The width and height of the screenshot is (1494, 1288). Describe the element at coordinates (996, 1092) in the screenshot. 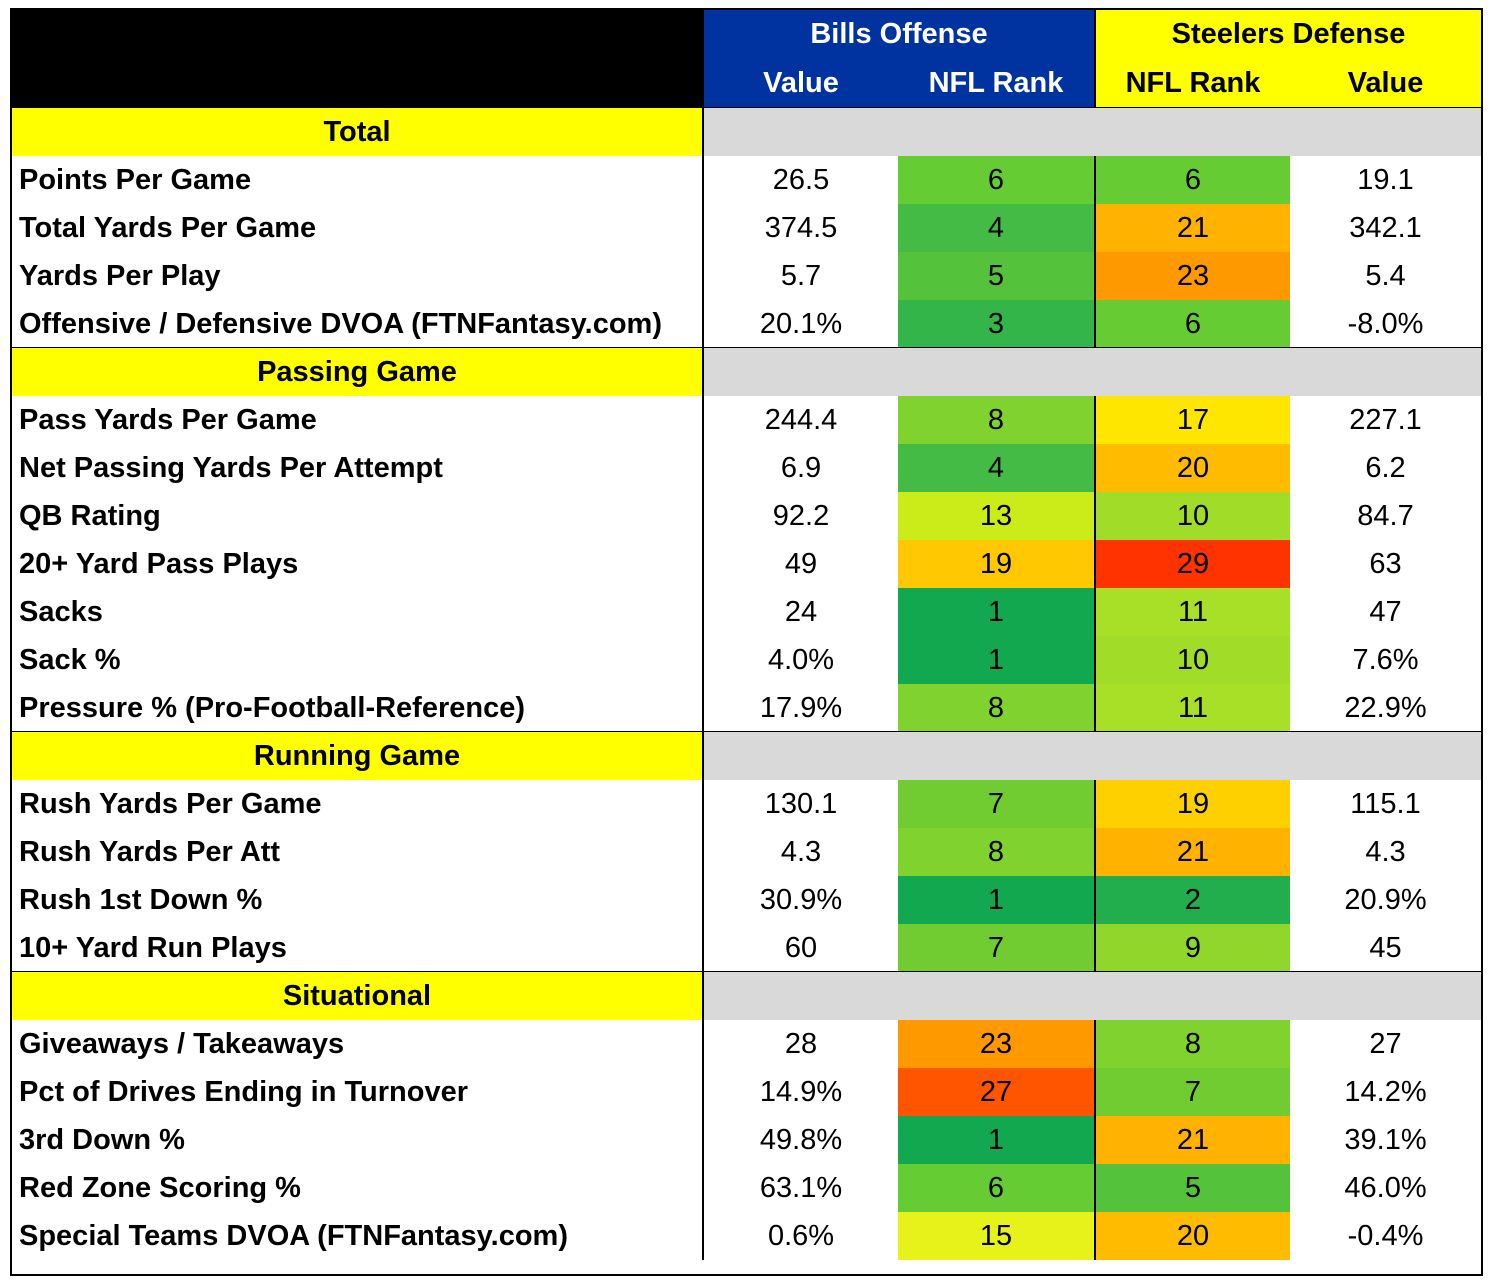

I see `bills-rank: 27` at that location.